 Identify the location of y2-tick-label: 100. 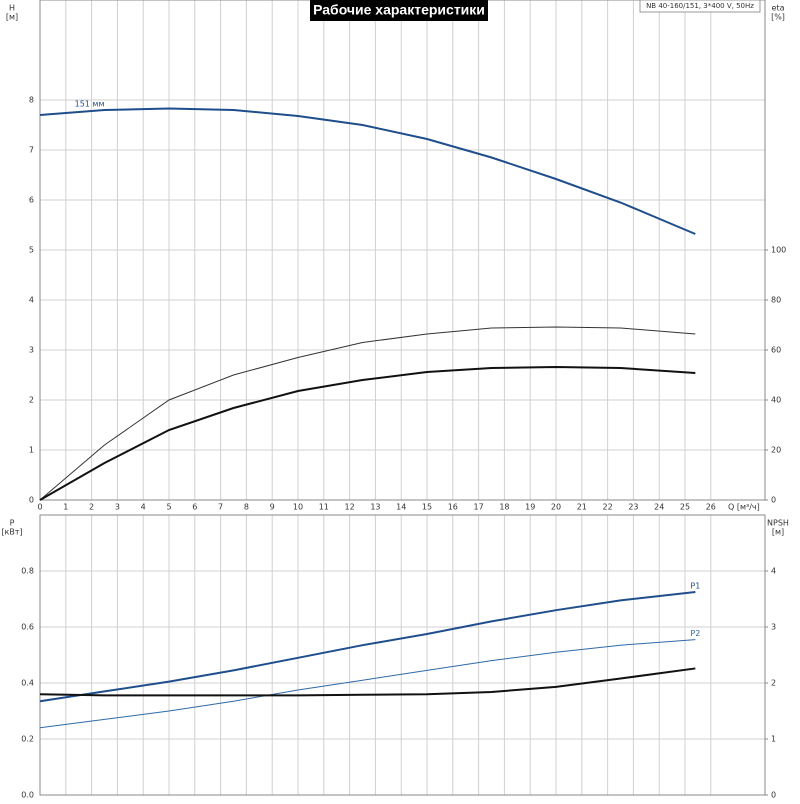
(778, 250).